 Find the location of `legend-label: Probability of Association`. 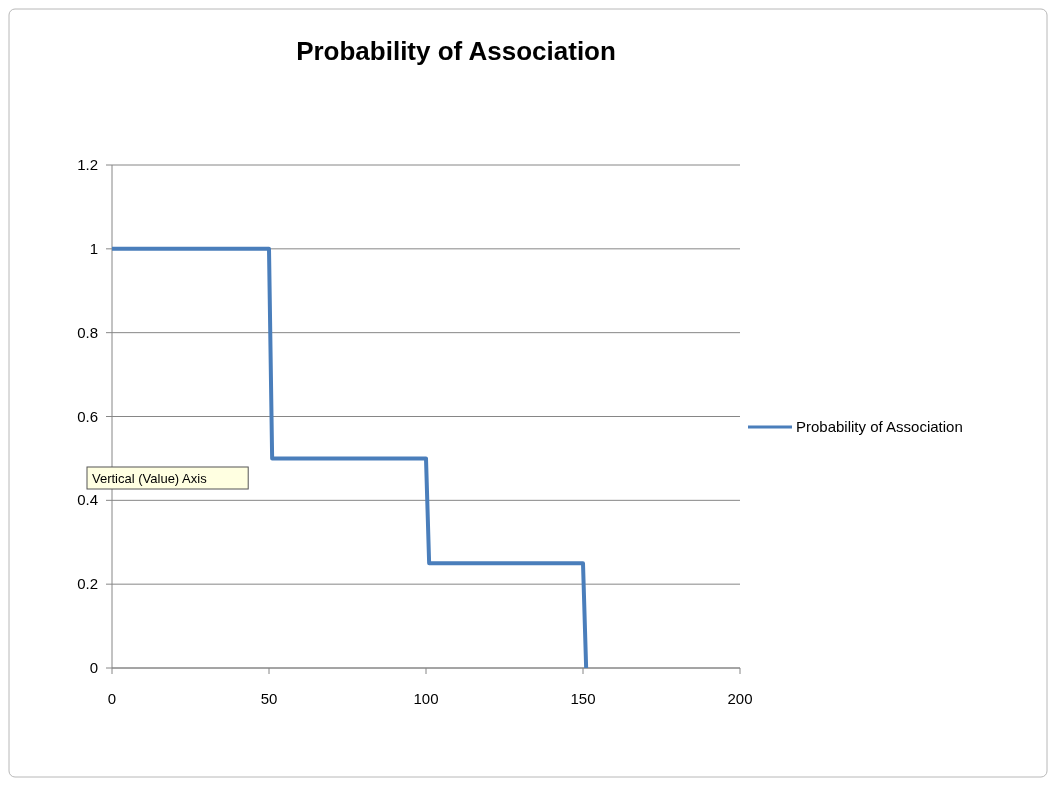

legend-label: Probability of Association is located at coordinates (879, 426).